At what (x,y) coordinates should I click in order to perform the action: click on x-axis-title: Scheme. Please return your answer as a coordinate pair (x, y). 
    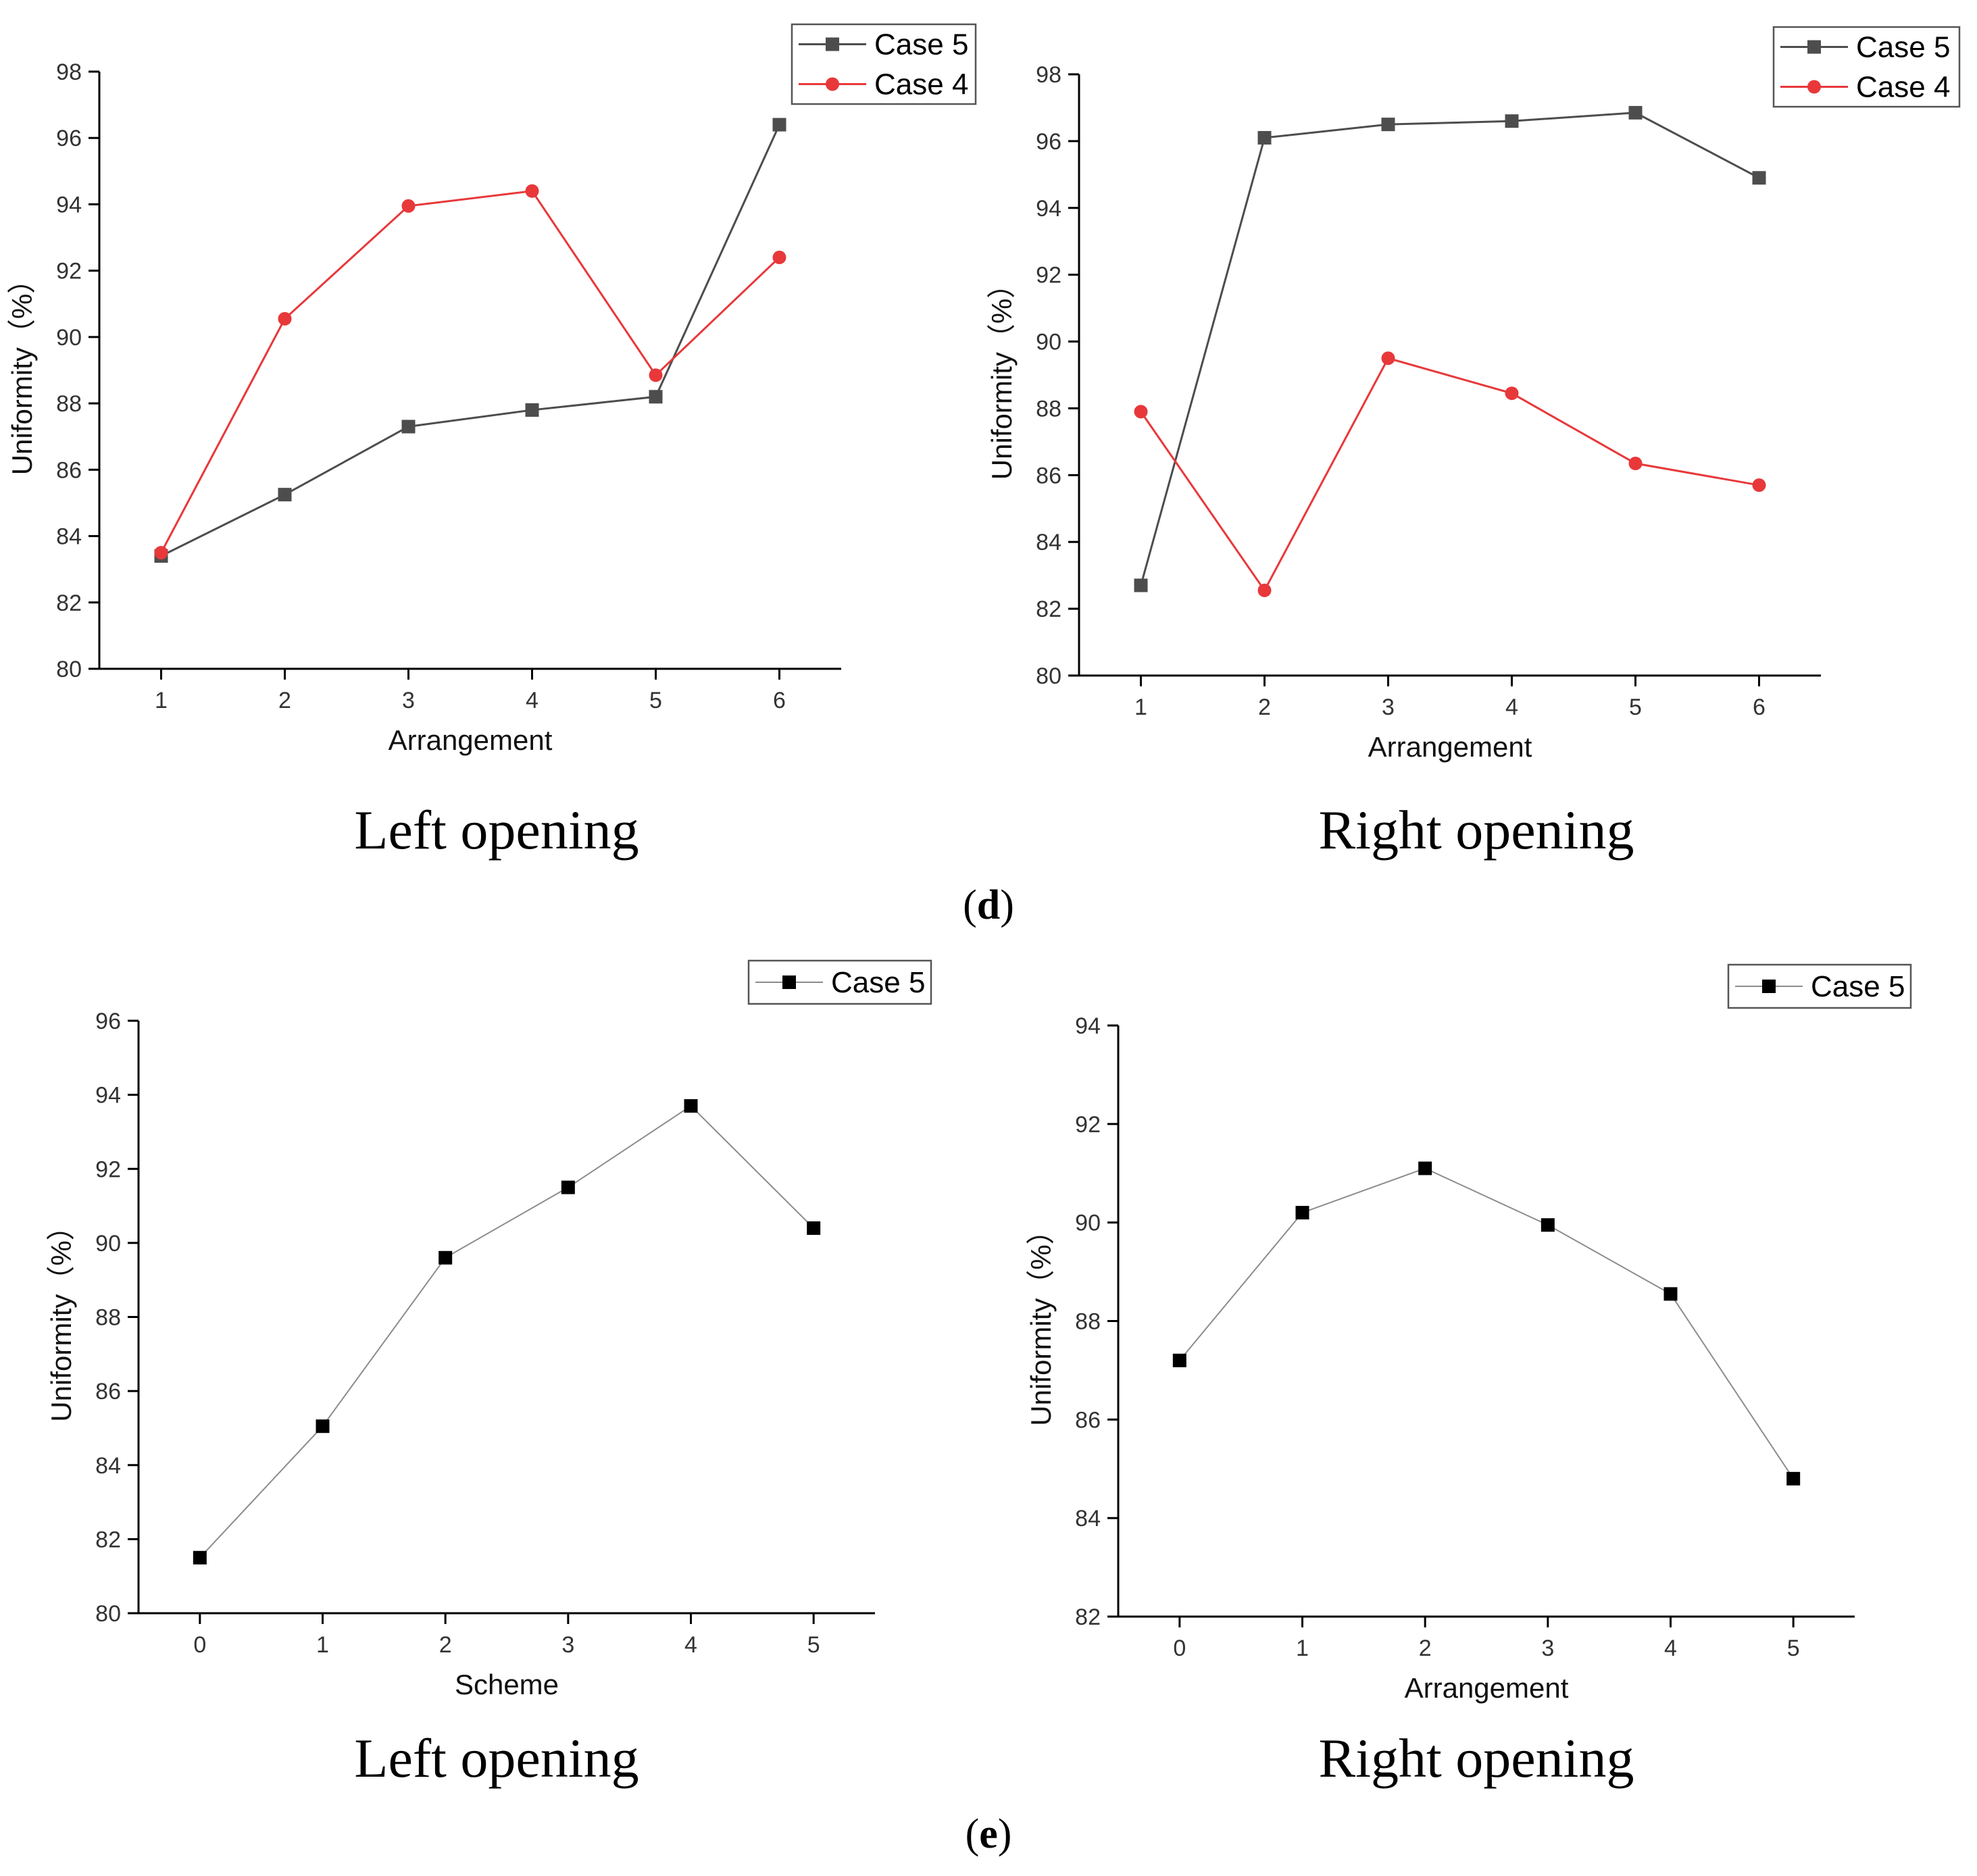
    Looking at the image, I should click on (507, 1684).